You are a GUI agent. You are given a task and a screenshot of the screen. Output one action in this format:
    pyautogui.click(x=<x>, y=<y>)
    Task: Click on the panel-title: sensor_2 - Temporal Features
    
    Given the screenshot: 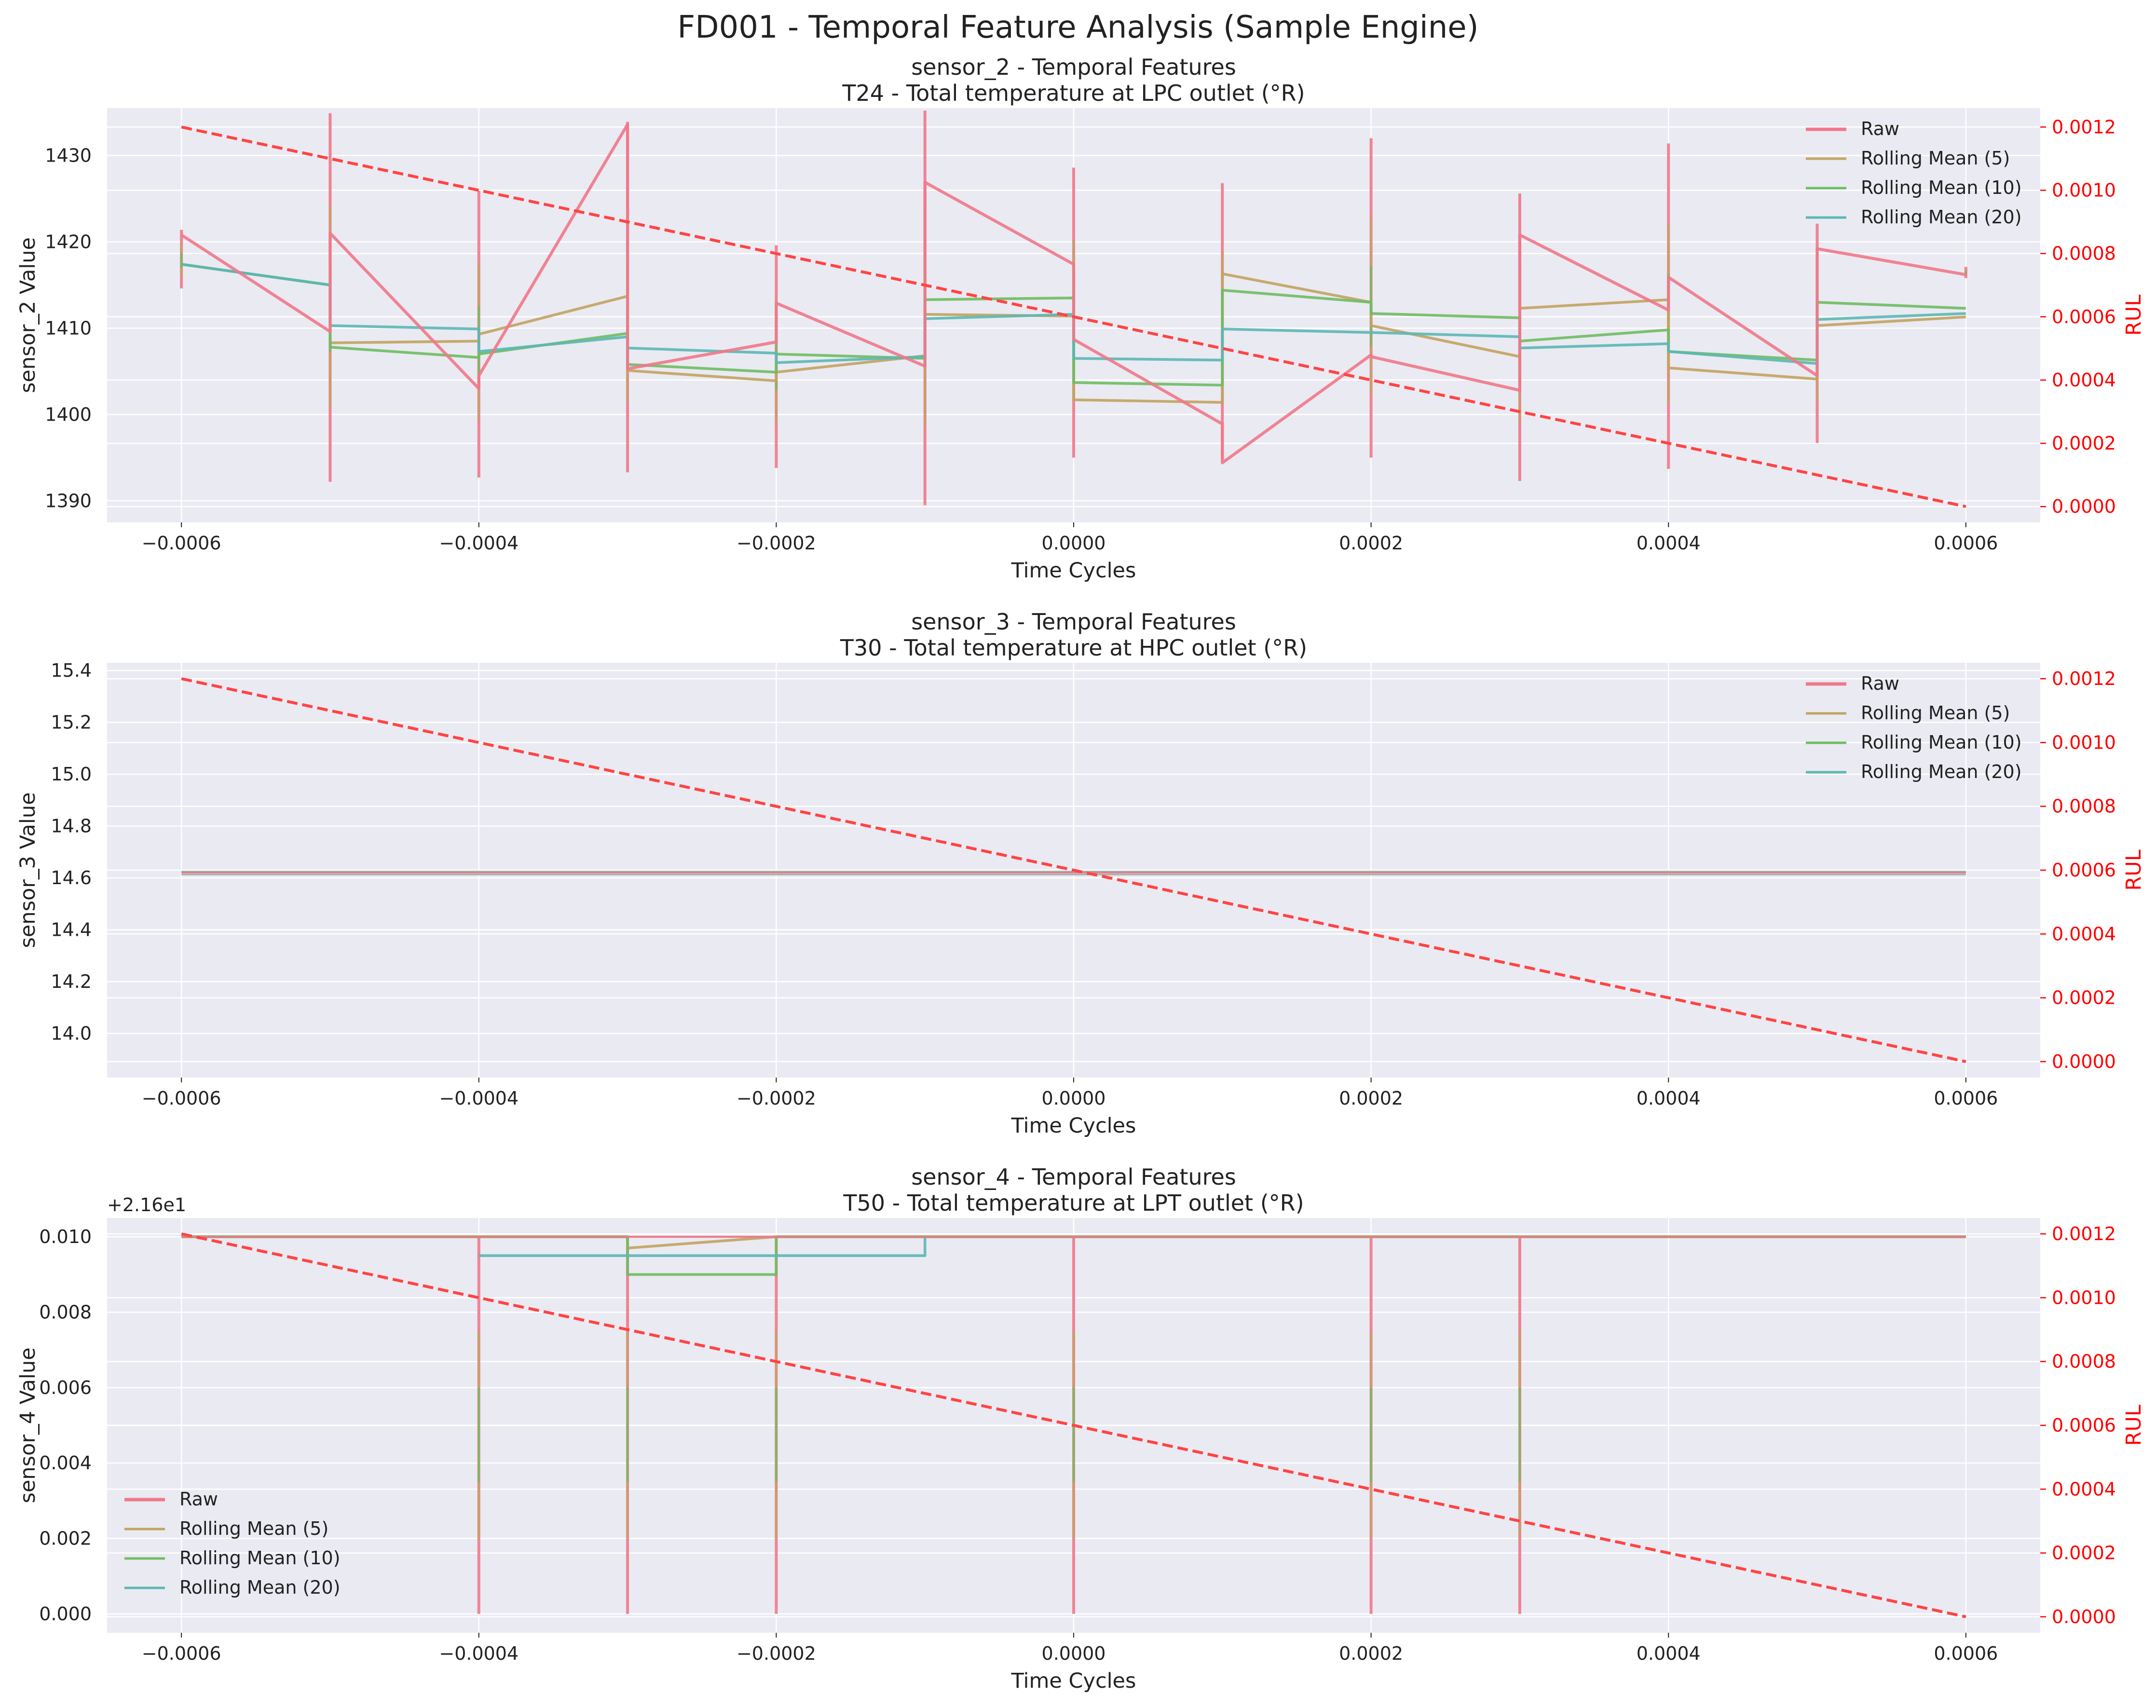 What is the action you would take?
    pyautogui.click(x=1073, y=67)
    